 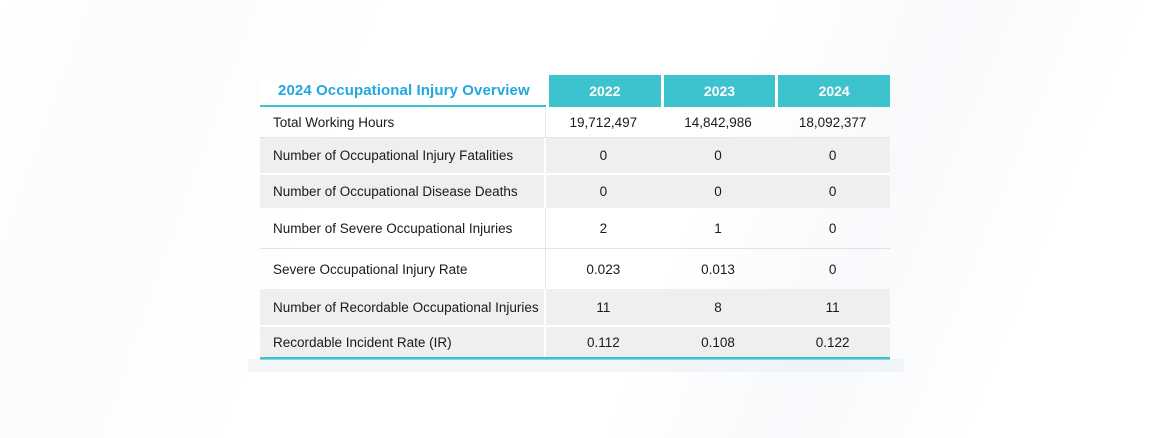 What do you see at coordinates (576, 365) in the screenshot?
I see `table-shadow-band` at bounding box center [576, 365].